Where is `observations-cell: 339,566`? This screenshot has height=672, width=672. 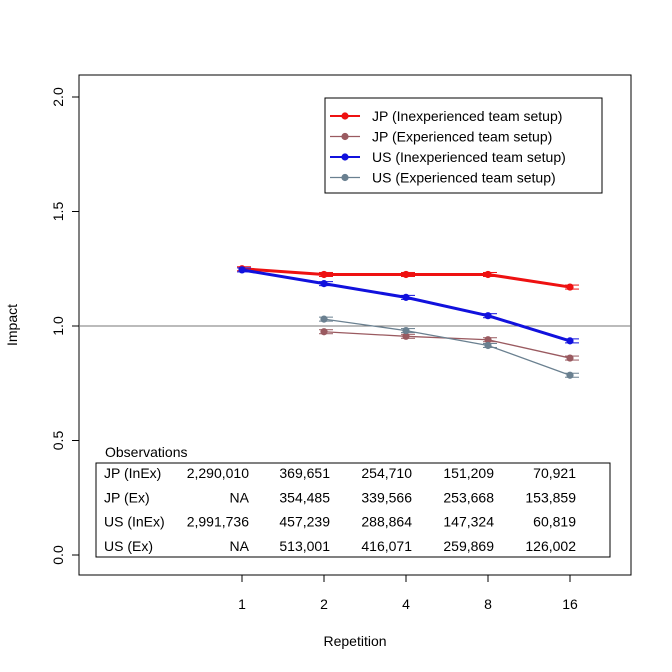 observations-cell: 339,566 is located at coordinates (386, 497).